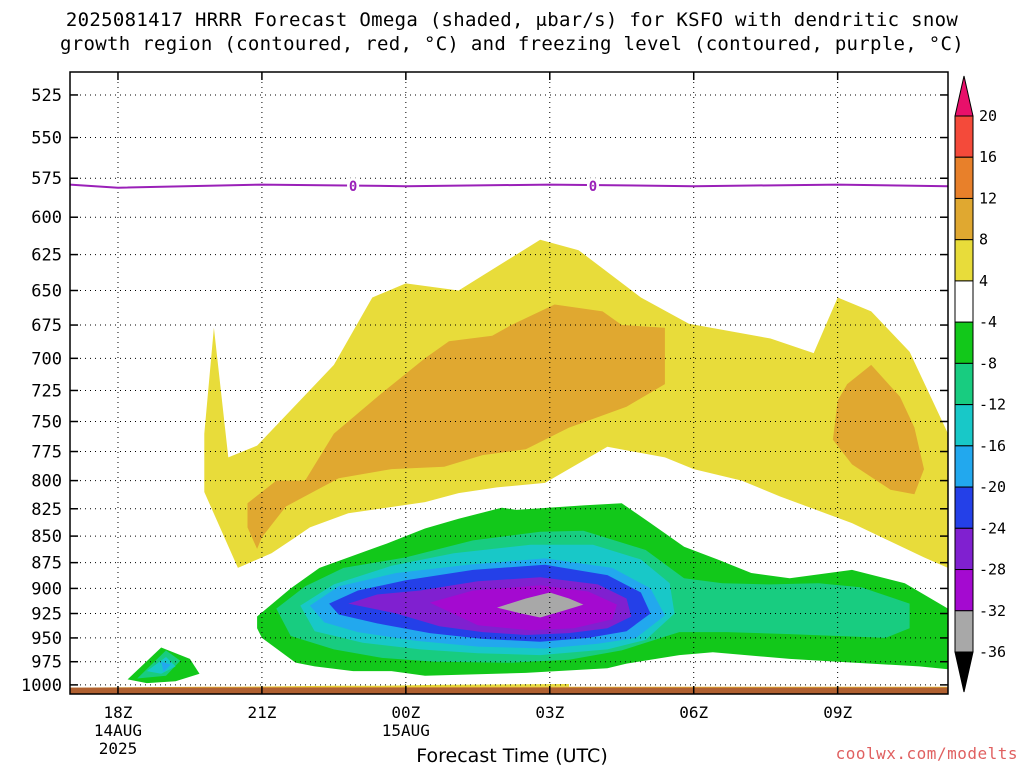 The image size is (1024, 768). Describe the element at coordinates (118, 748) in the screenshot. I see `x-tick-year: 2025` at that location.